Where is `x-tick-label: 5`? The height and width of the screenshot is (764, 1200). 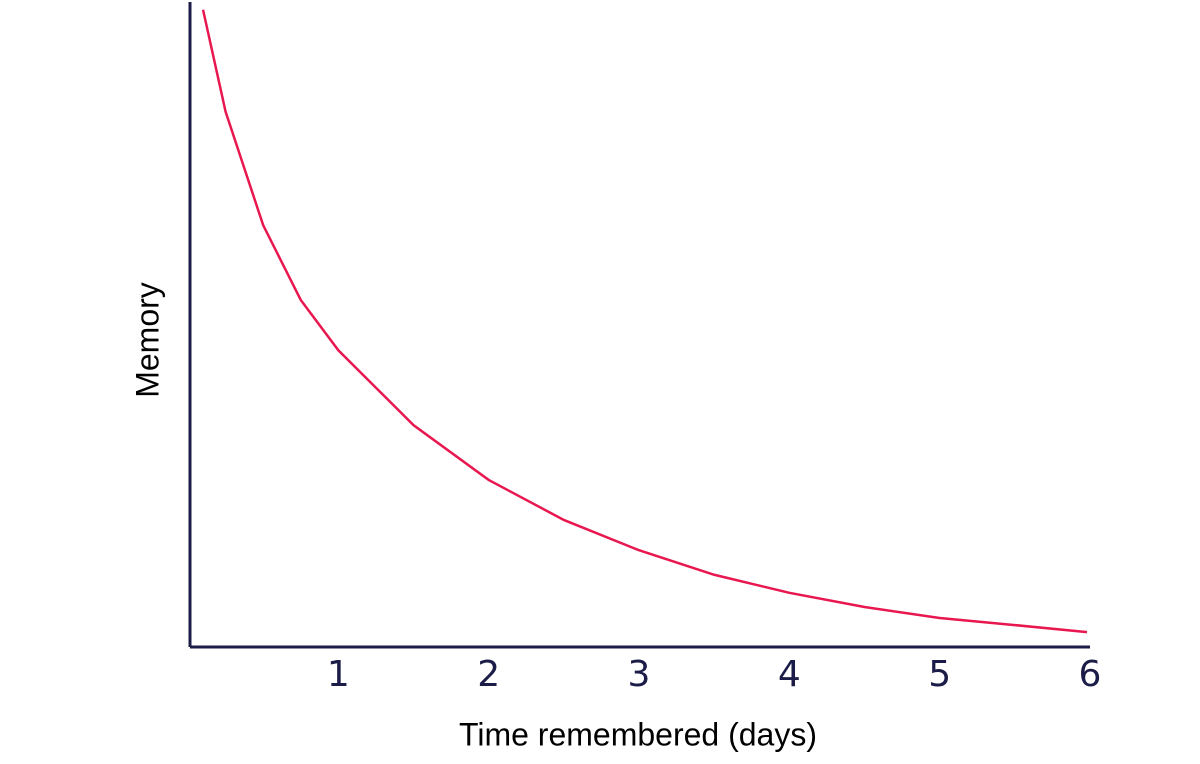 x-tick-label: 5 is located at coordinates (939, 674).